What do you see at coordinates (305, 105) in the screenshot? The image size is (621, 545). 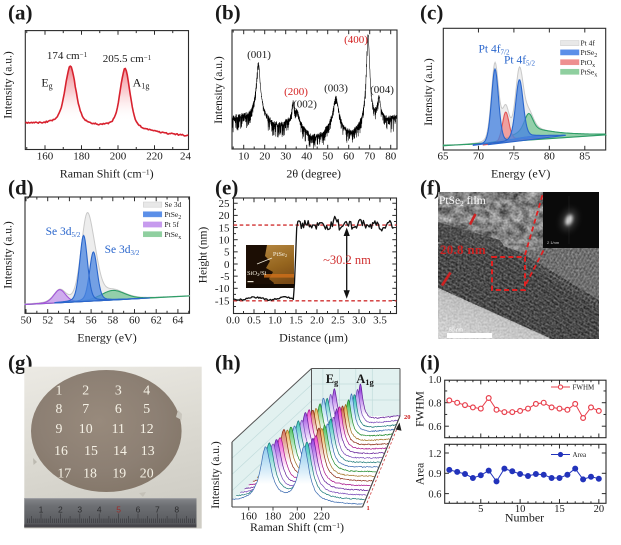 I see `svg-text: (002)` at bounding box center [305, 105].